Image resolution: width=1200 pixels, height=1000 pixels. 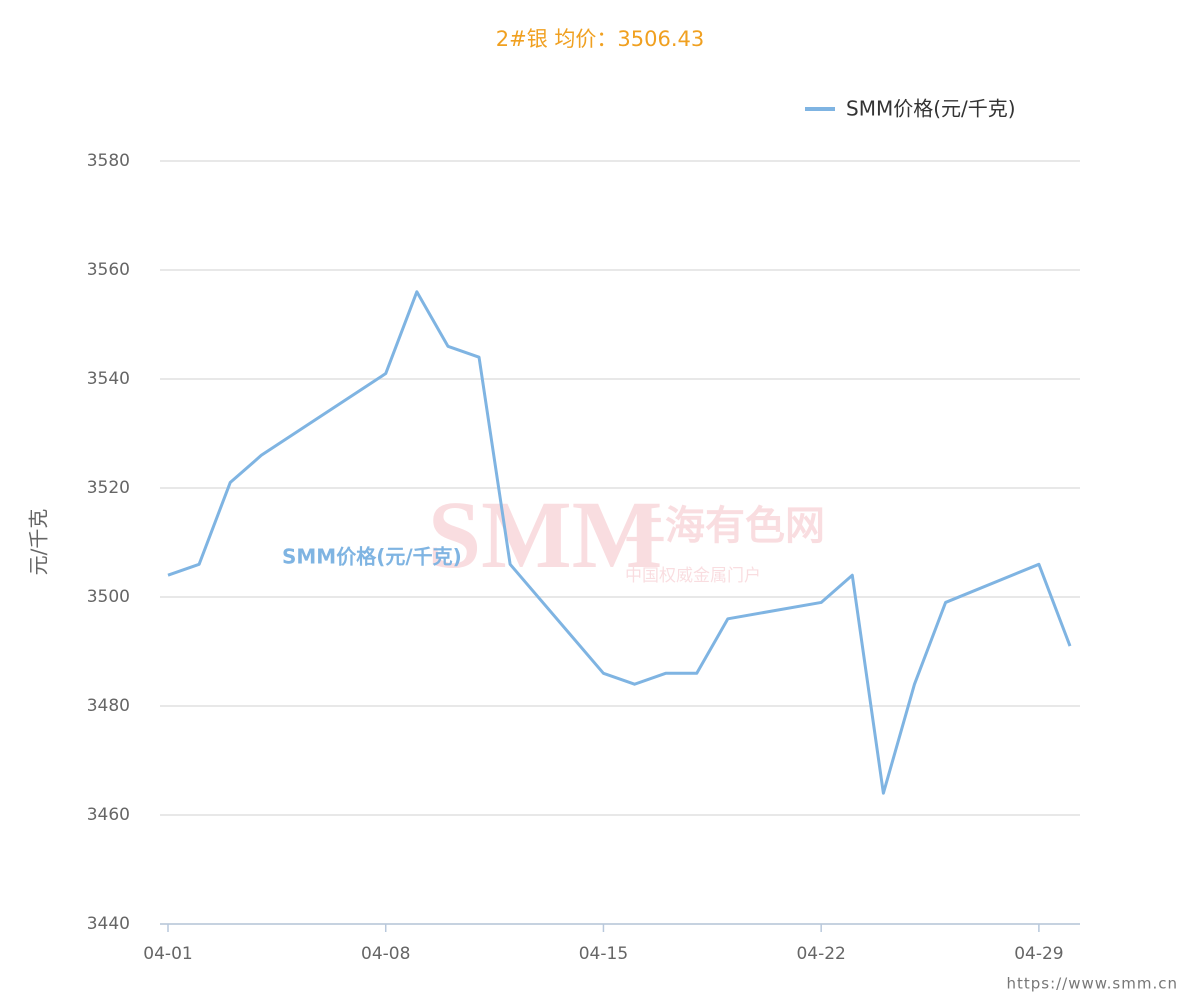 I want to click on x-tick-label: 04-08, so click(x=385, y=954).